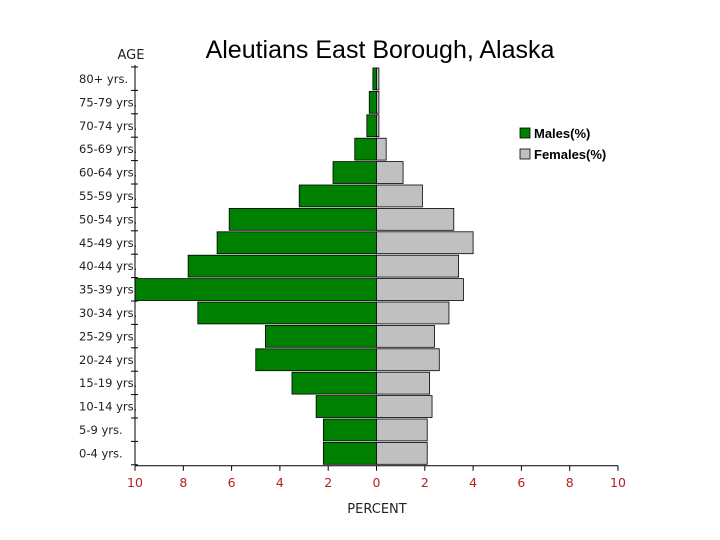 The width and height of the screenshot is (720, 540). Describe the element at coordinates (101, 430) in the screenshot. I see `age-label-15: 5-9 yrs.` at that location.